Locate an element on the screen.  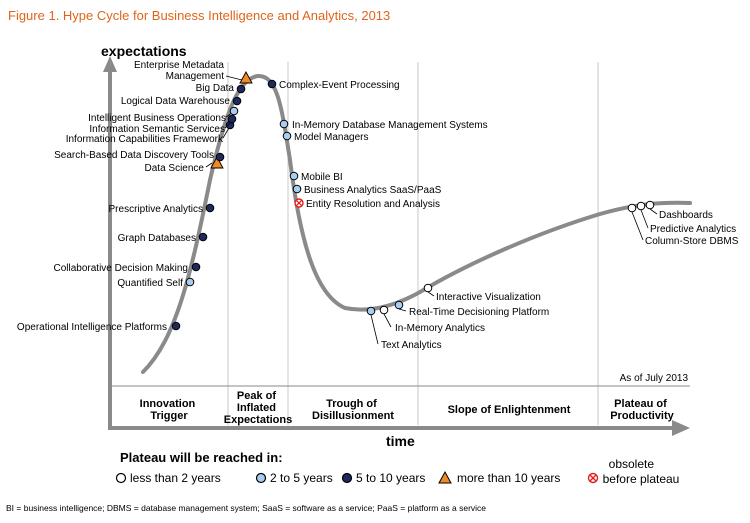
technology-point: Big Data is located at coordinates (221, 88).